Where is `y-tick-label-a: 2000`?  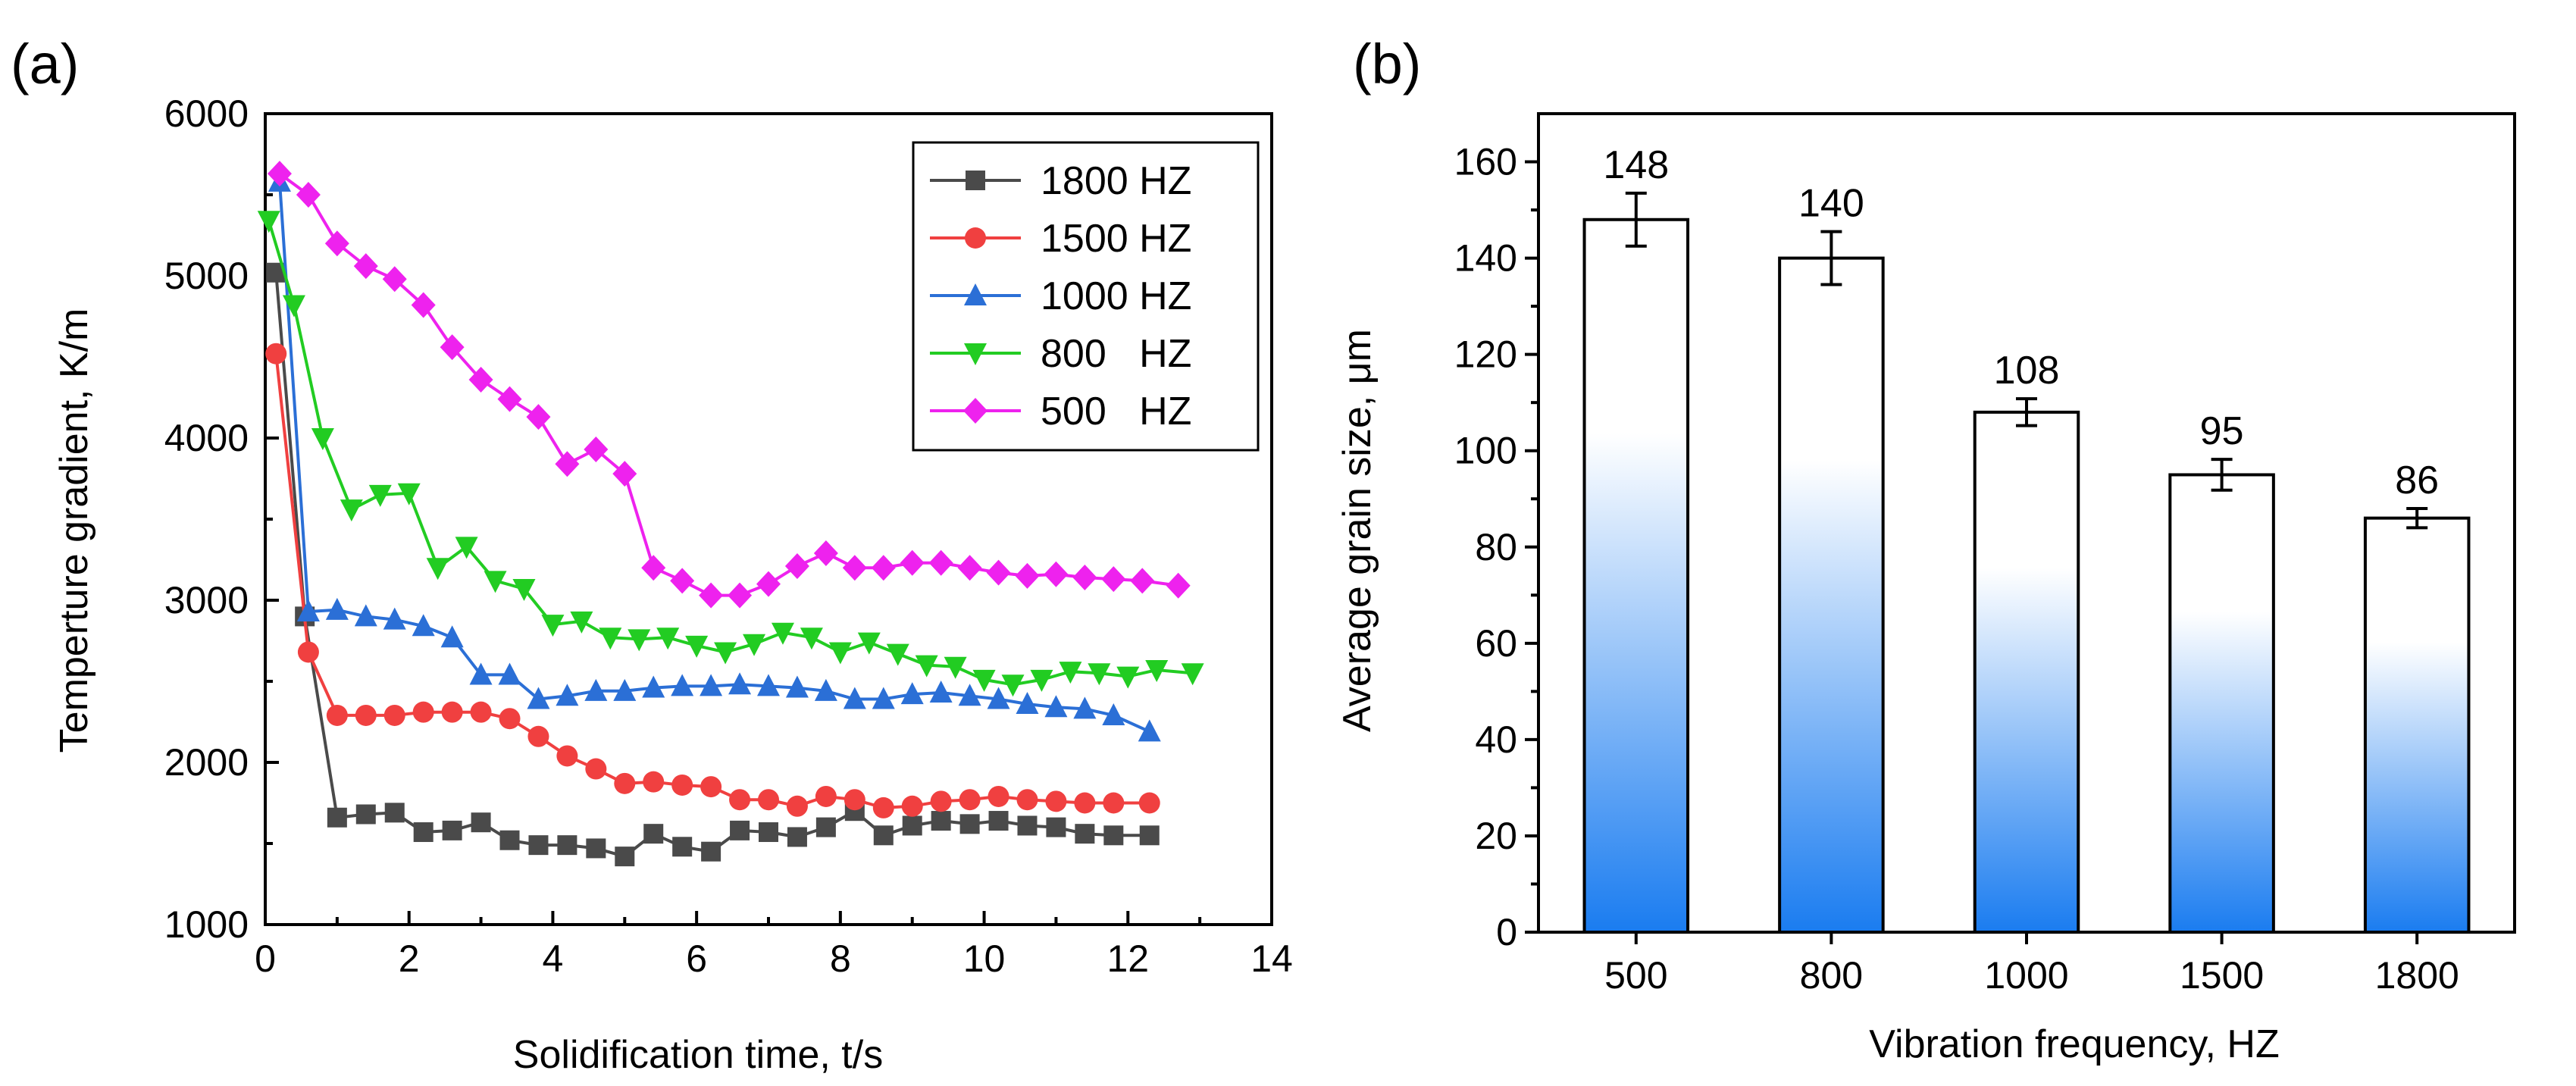 y-tick-label-a: 2000 is located at coordinates (207, 763).